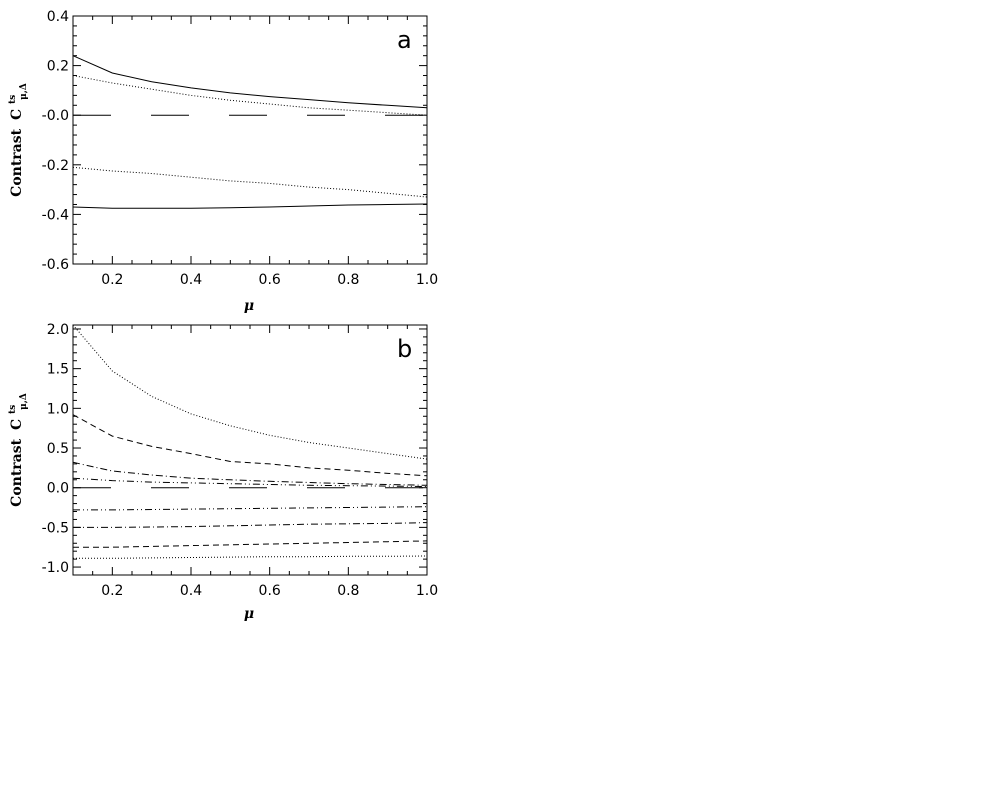  Describe the element at coordinates (17, 472) in the screenshot. I see `y-axis-title-text-b: Contrast` at that location.